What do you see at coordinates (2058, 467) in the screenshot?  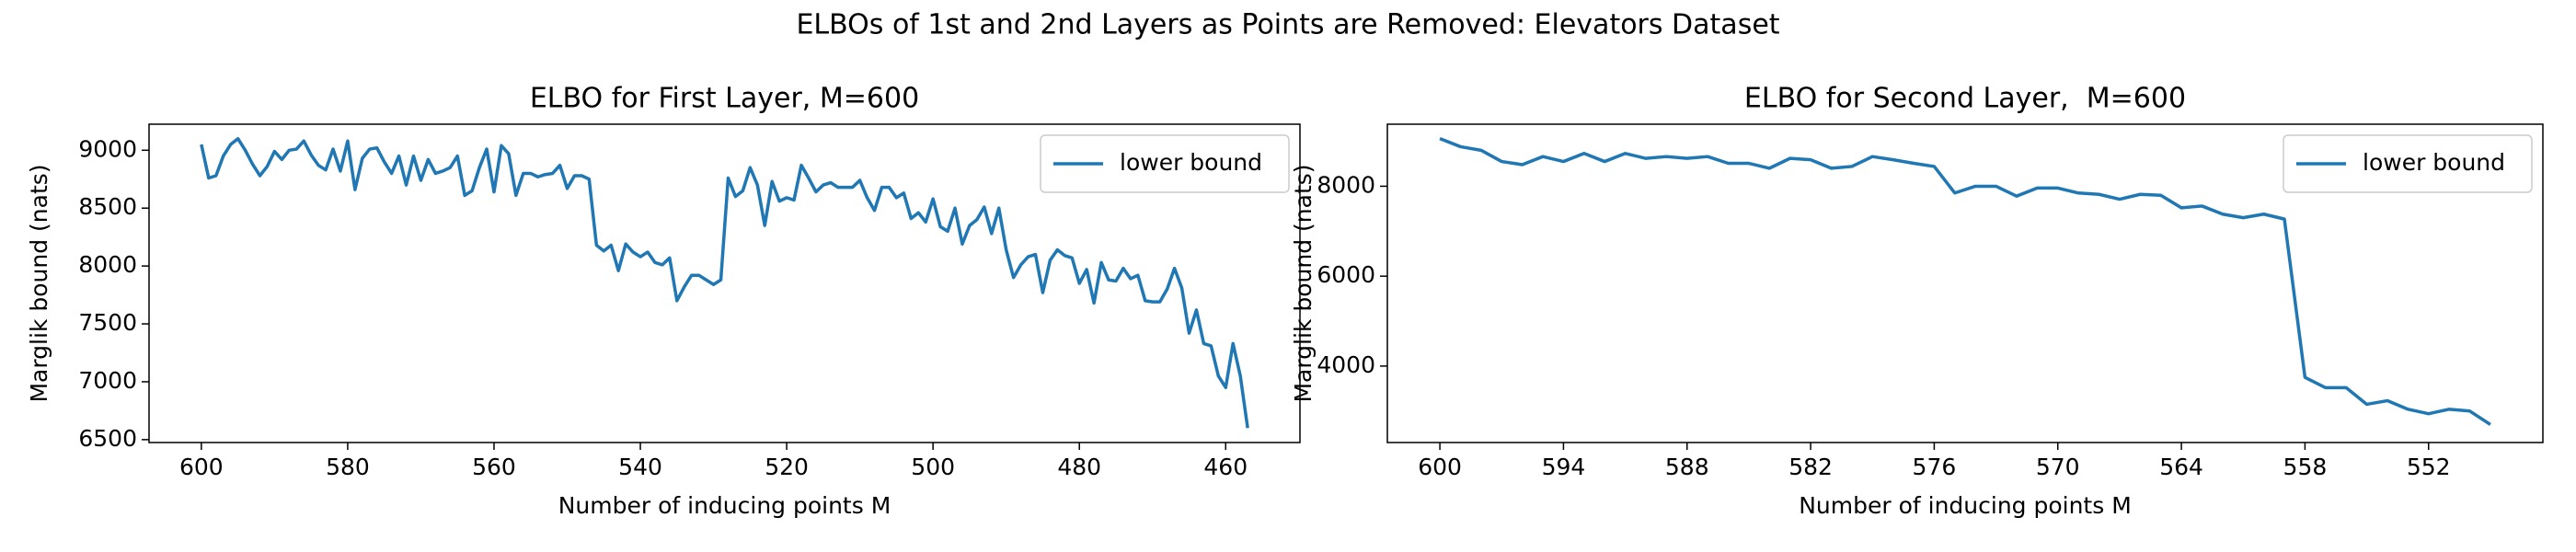 I see `x-tick-label: 570` at bounding box center [2058, 467].